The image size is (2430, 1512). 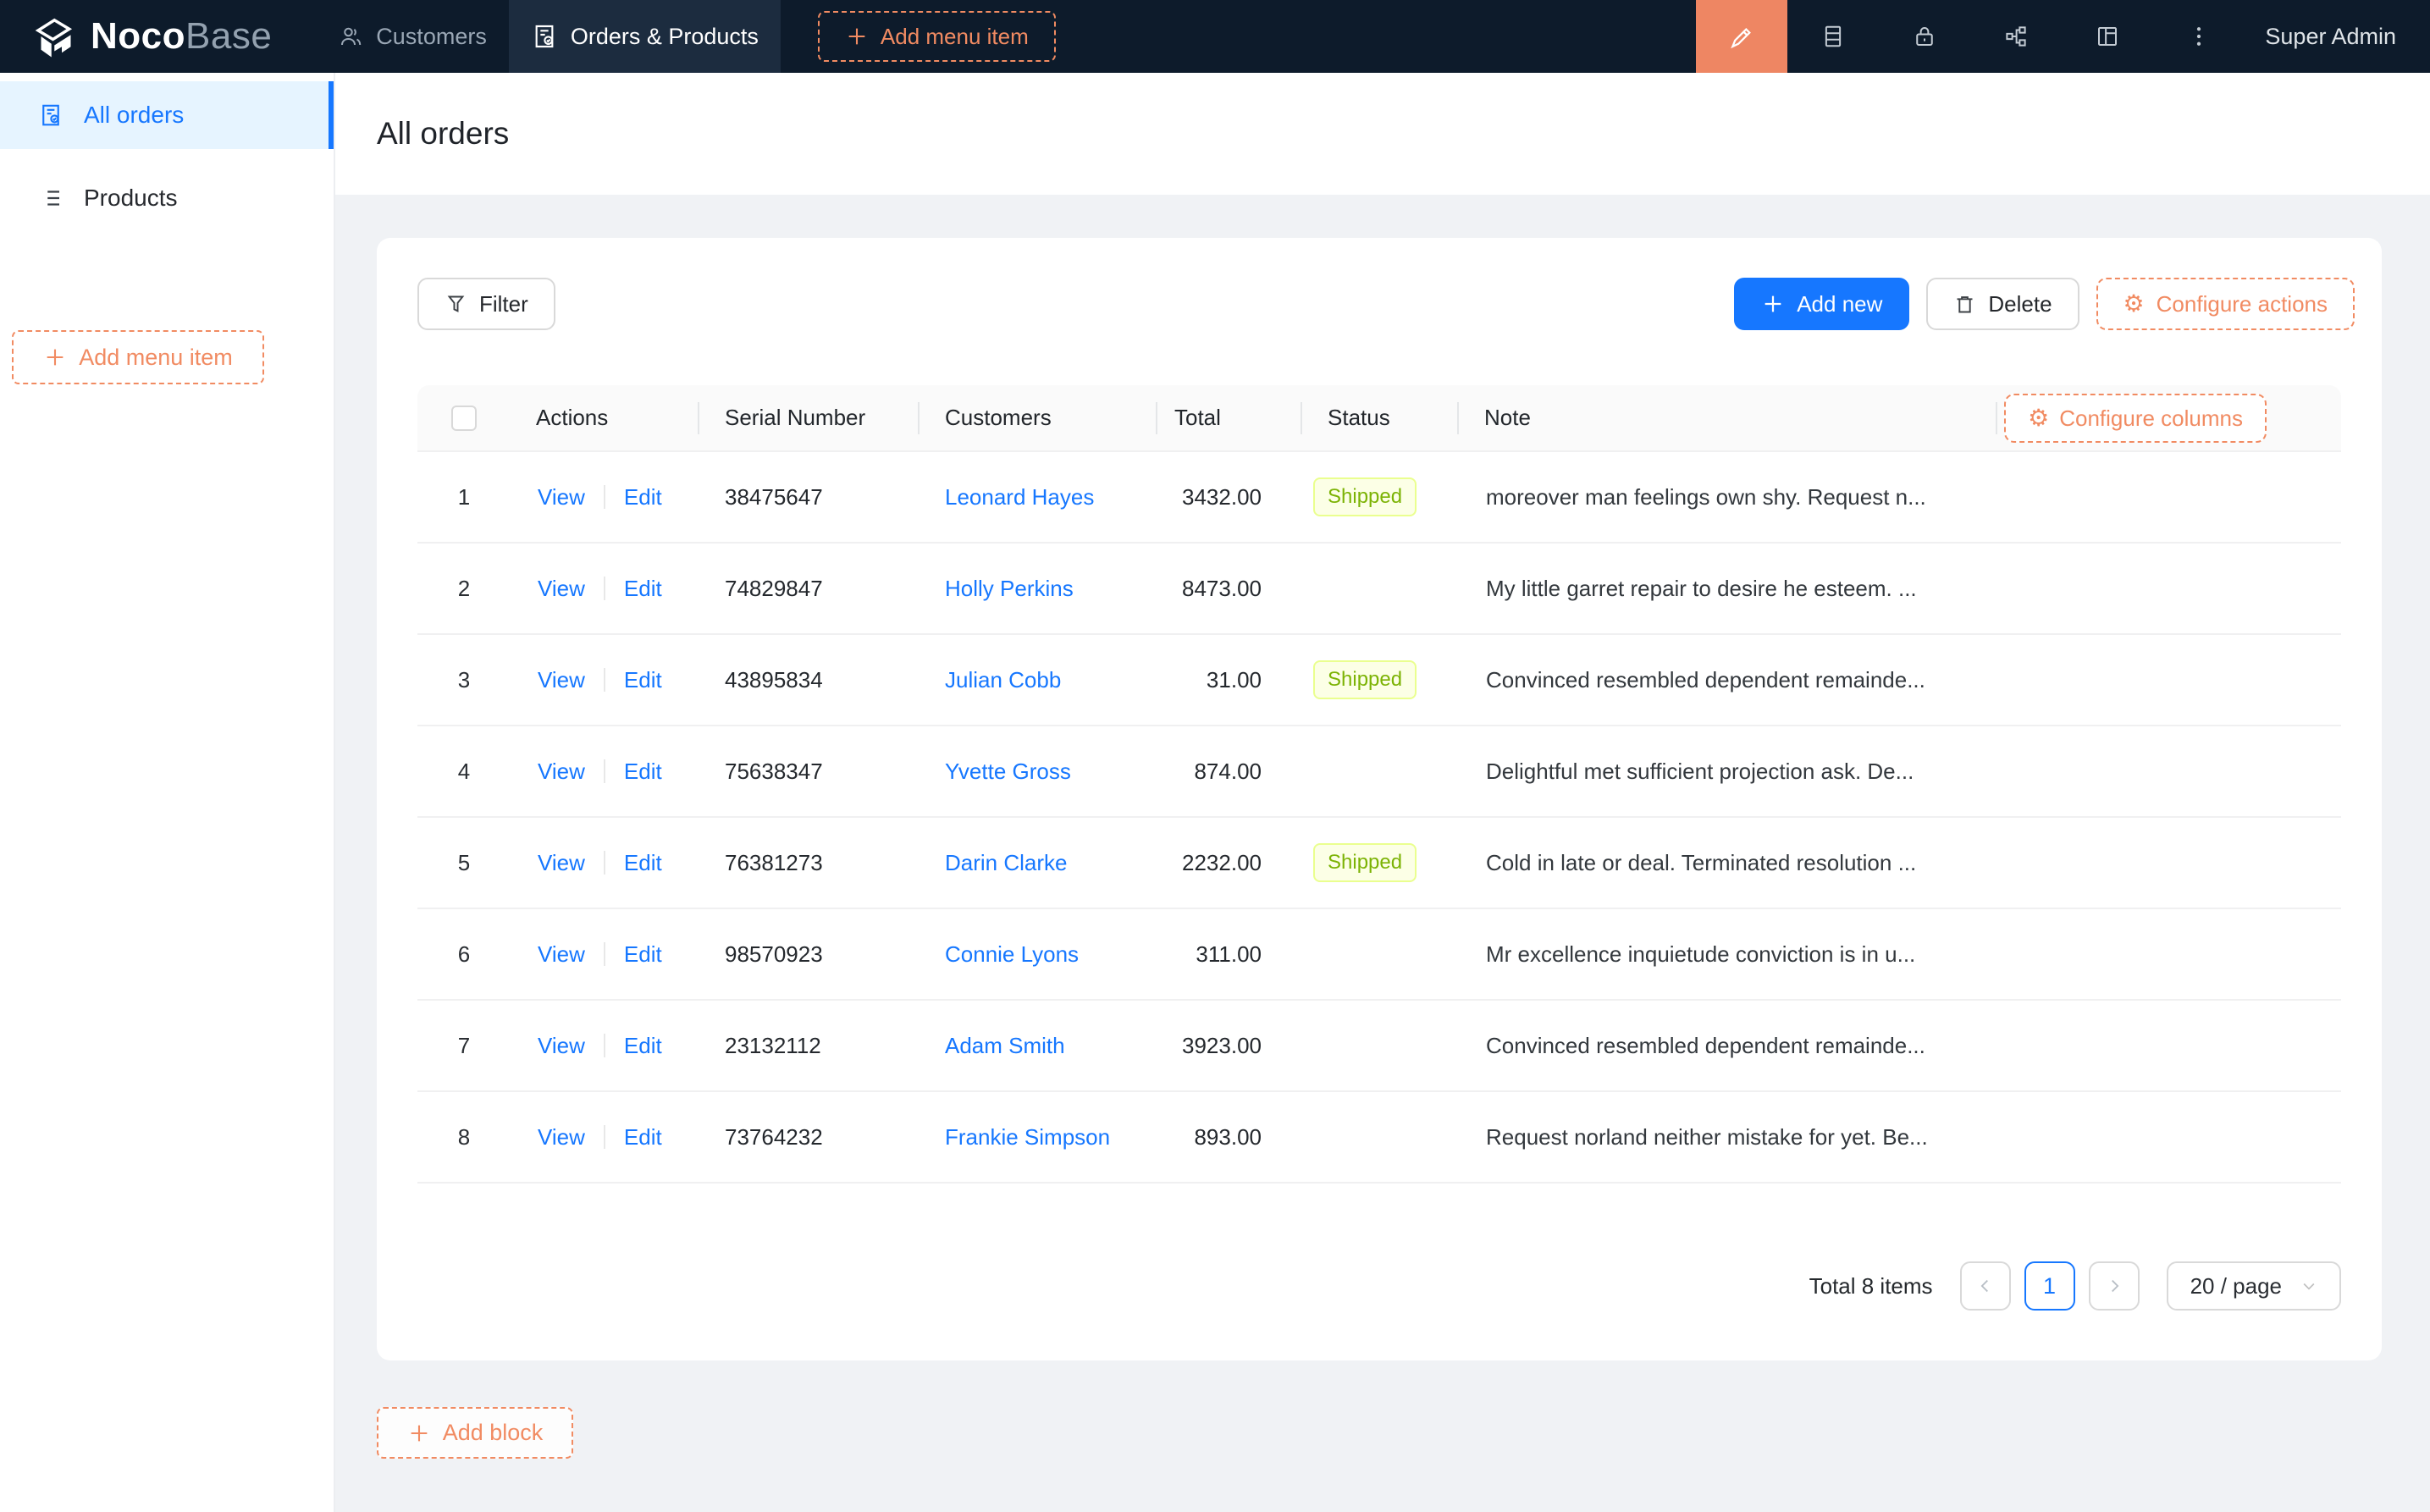 What do you see at coordinates (1003, 679) in the screenshot?
I see `customer-link: Julian Cobb` at bounding box center [1003, 679].